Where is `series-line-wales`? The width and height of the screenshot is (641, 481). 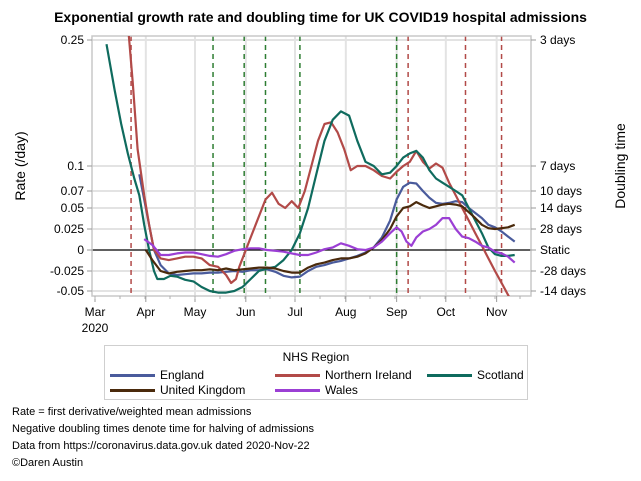 series-line-wales is located at coordinates (329, 240).